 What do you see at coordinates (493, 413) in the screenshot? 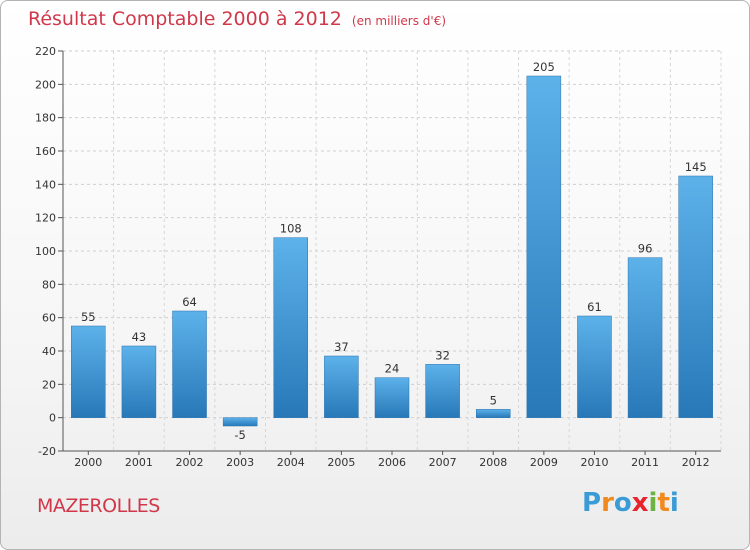
I see `bar-2008` at bounding box center [493, 413].